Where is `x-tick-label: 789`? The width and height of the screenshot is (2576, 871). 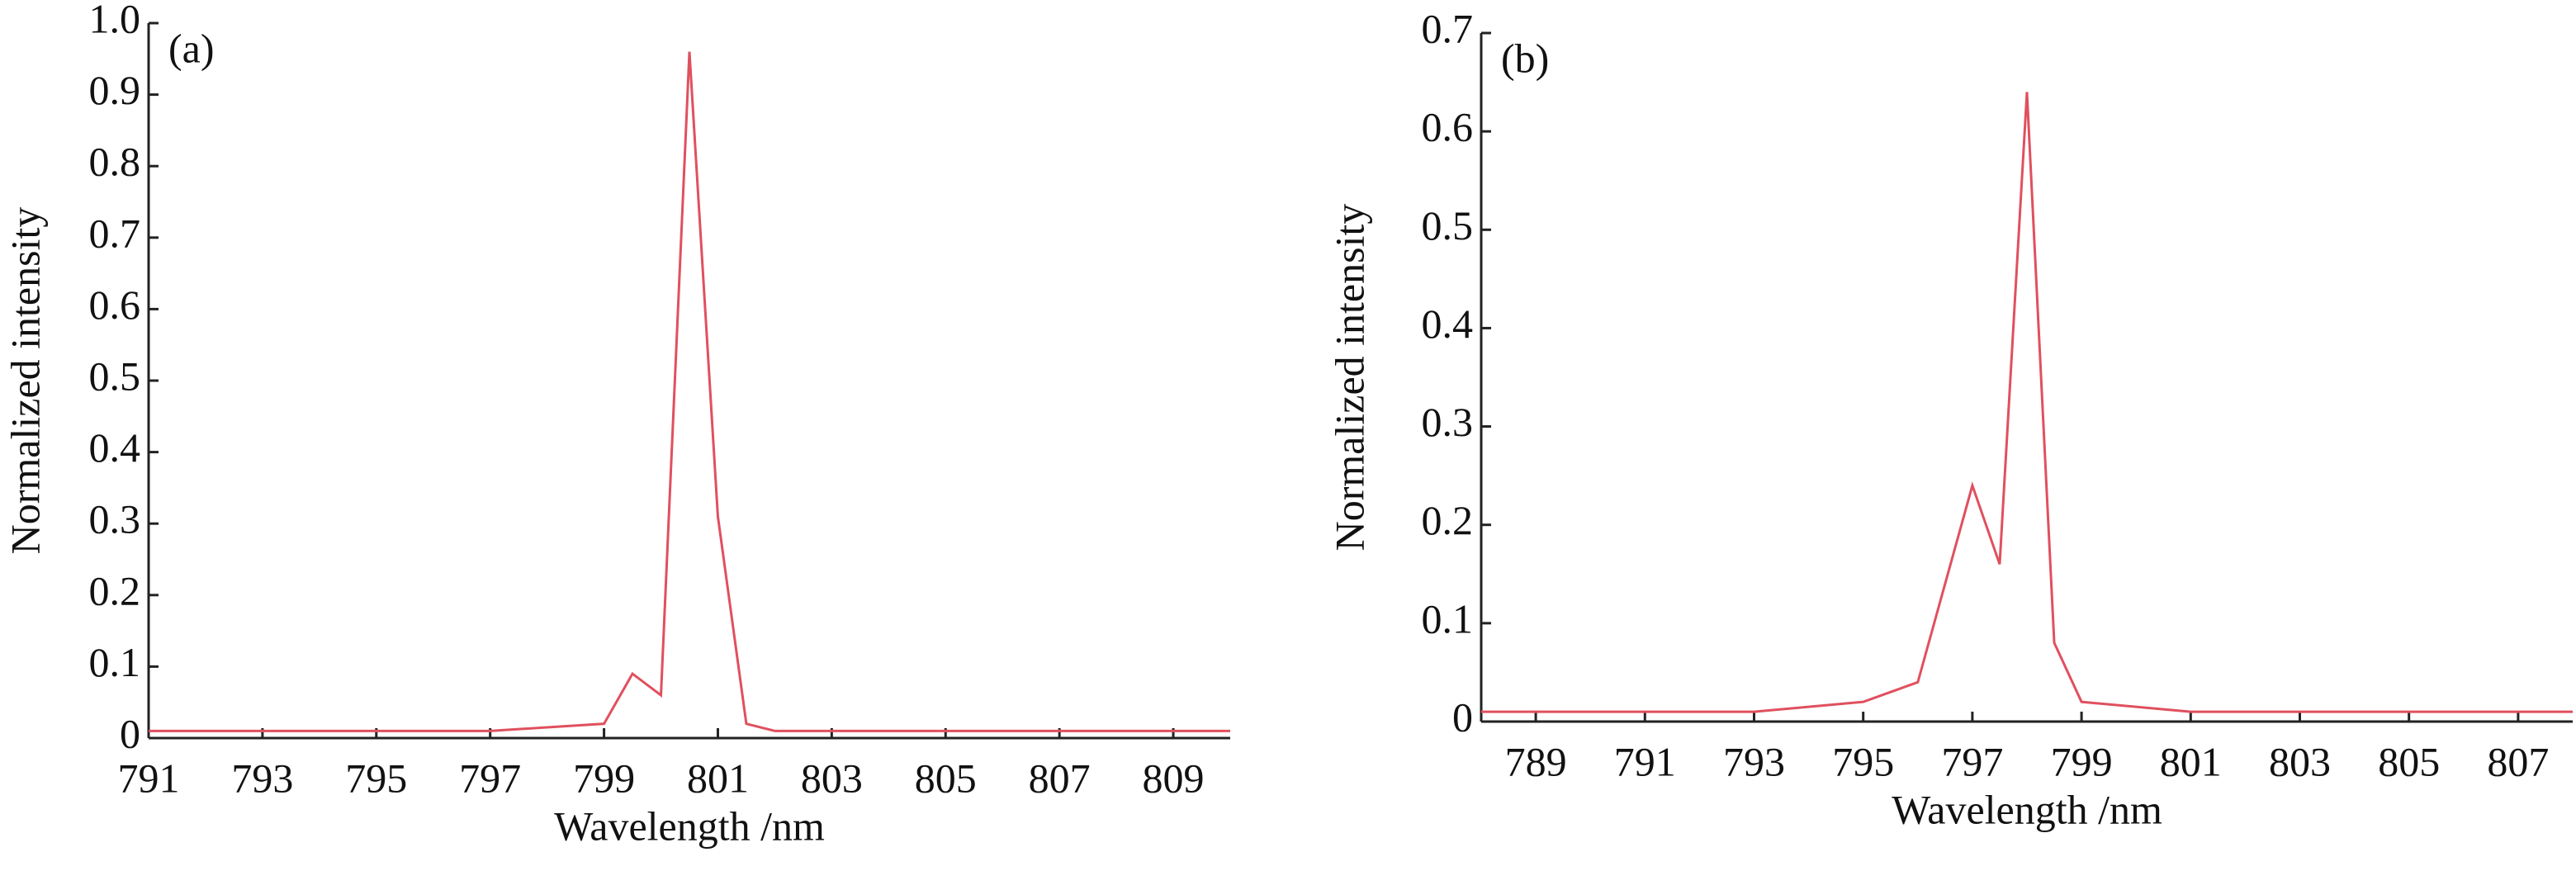 x-tick-label: 789 is located at coordinates (1536, 761).